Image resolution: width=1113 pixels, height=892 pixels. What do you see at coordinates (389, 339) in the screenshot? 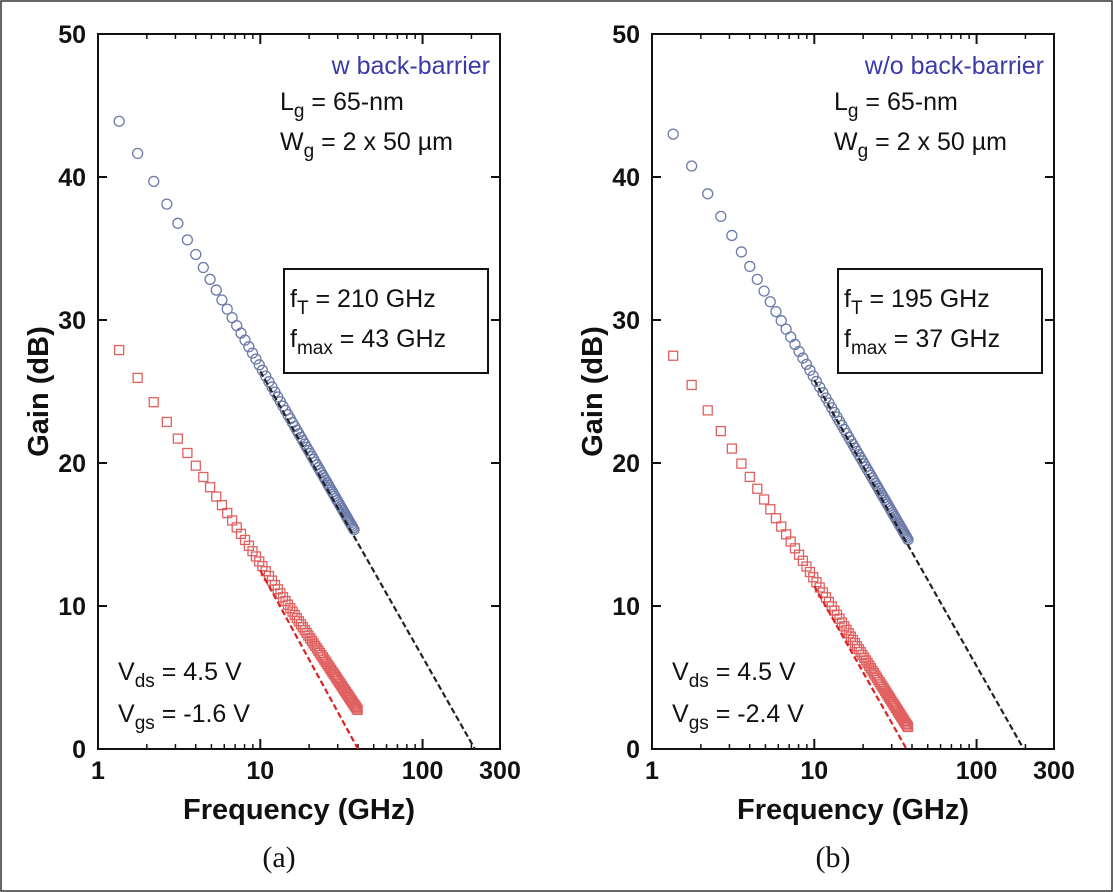
I see `fmax-label-value: = 43 GHz` at bounding box center [389, 339].